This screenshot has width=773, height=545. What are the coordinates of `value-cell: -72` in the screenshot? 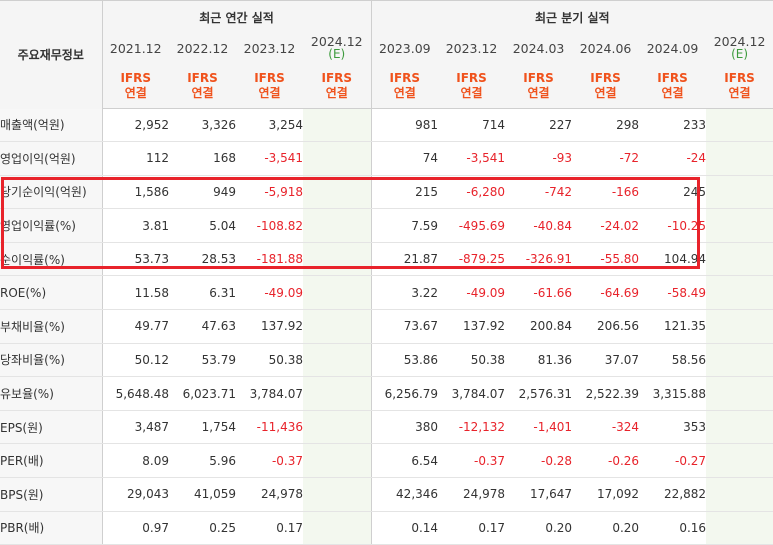 It's located at (606, 158).